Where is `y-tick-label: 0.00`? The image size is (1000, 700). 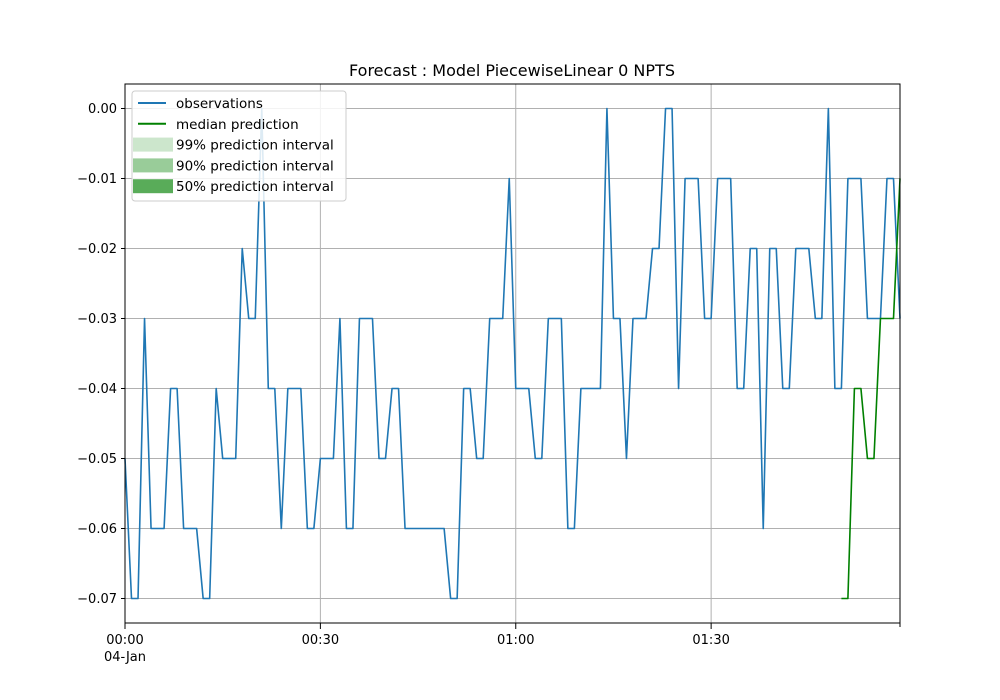 y-tick-label: 0.00 is located at coordinates (102, 109).